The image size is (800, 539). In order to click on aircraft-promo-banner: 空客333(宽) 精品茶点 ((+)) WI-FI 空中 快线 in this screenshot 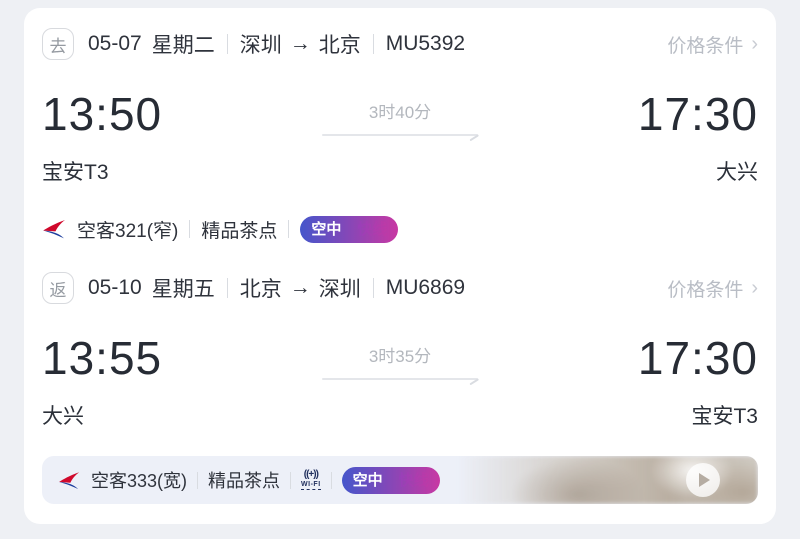, I will do `click(400, 480)`.